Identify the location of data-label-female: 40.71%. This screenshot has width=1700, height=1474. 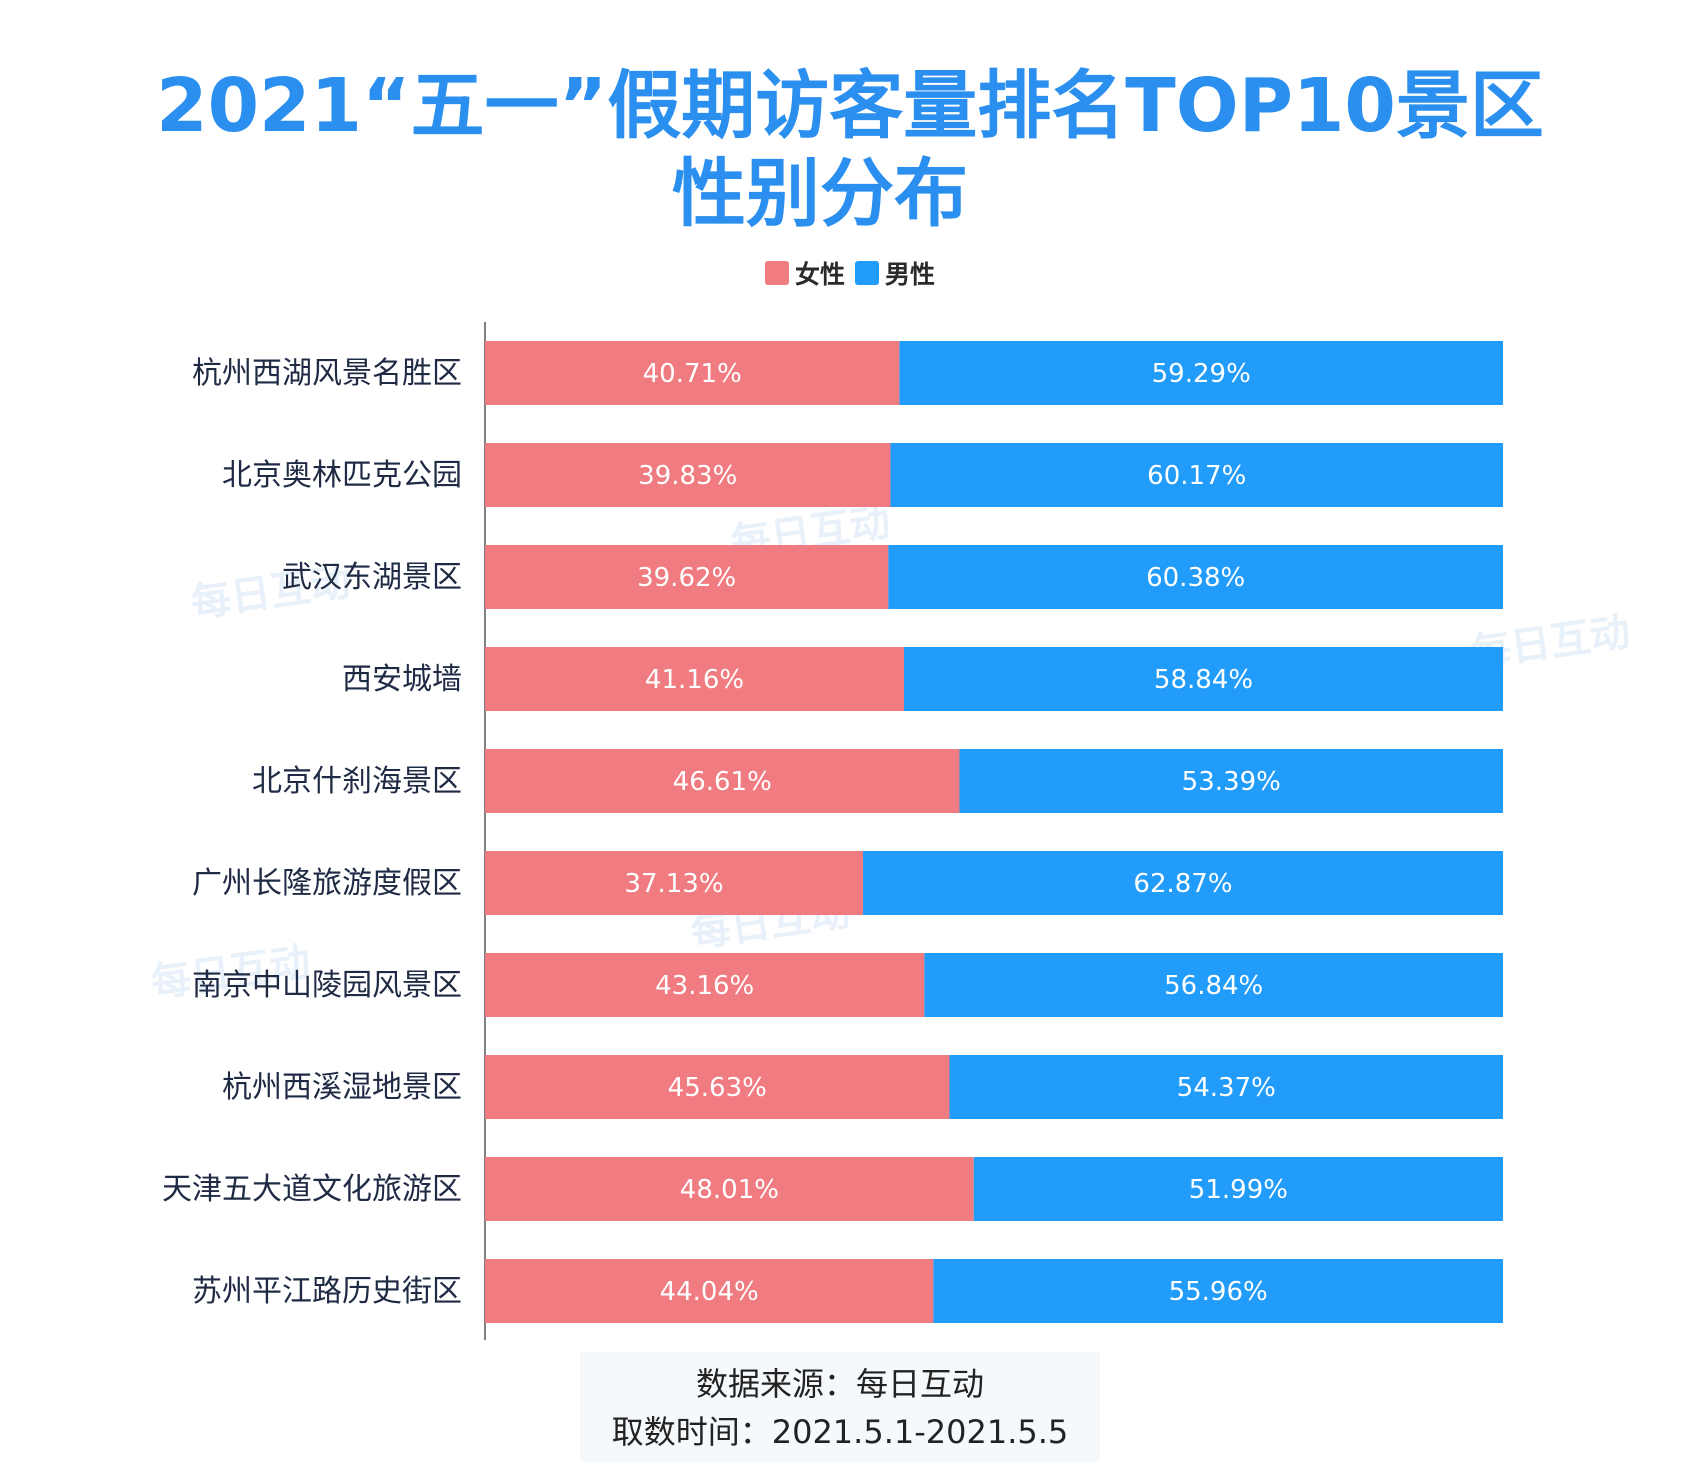
(692, 374).